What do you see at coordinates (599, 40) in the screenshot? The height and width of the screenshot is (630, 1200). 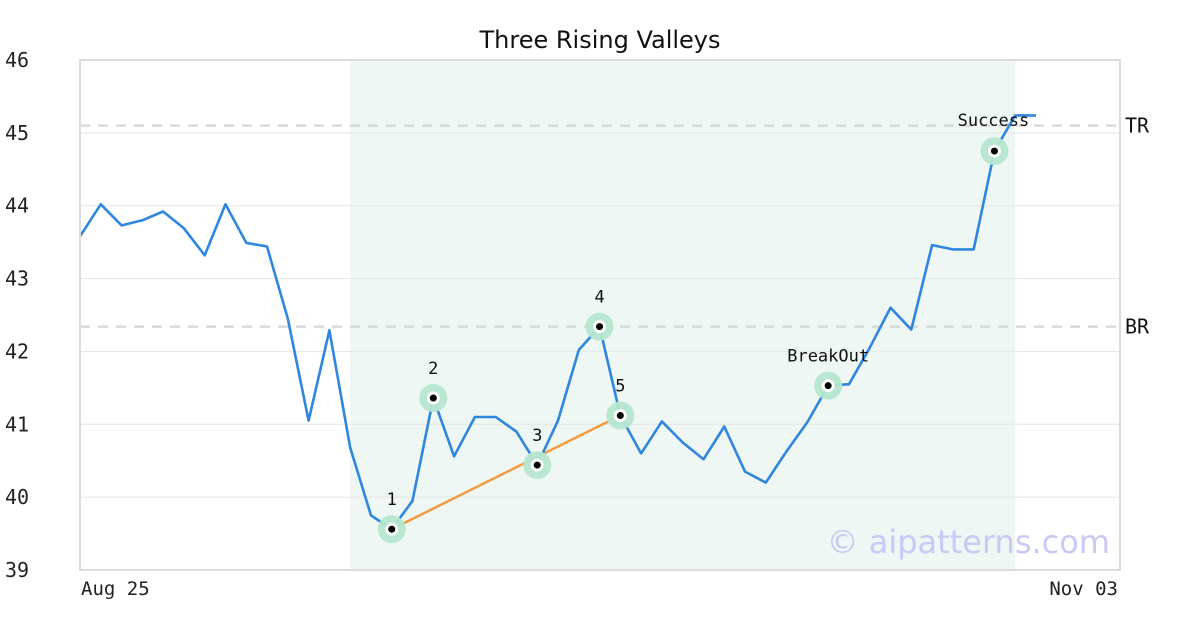 I see `chart-title: Three Rising Valleys` at bounding box center [599, 40].